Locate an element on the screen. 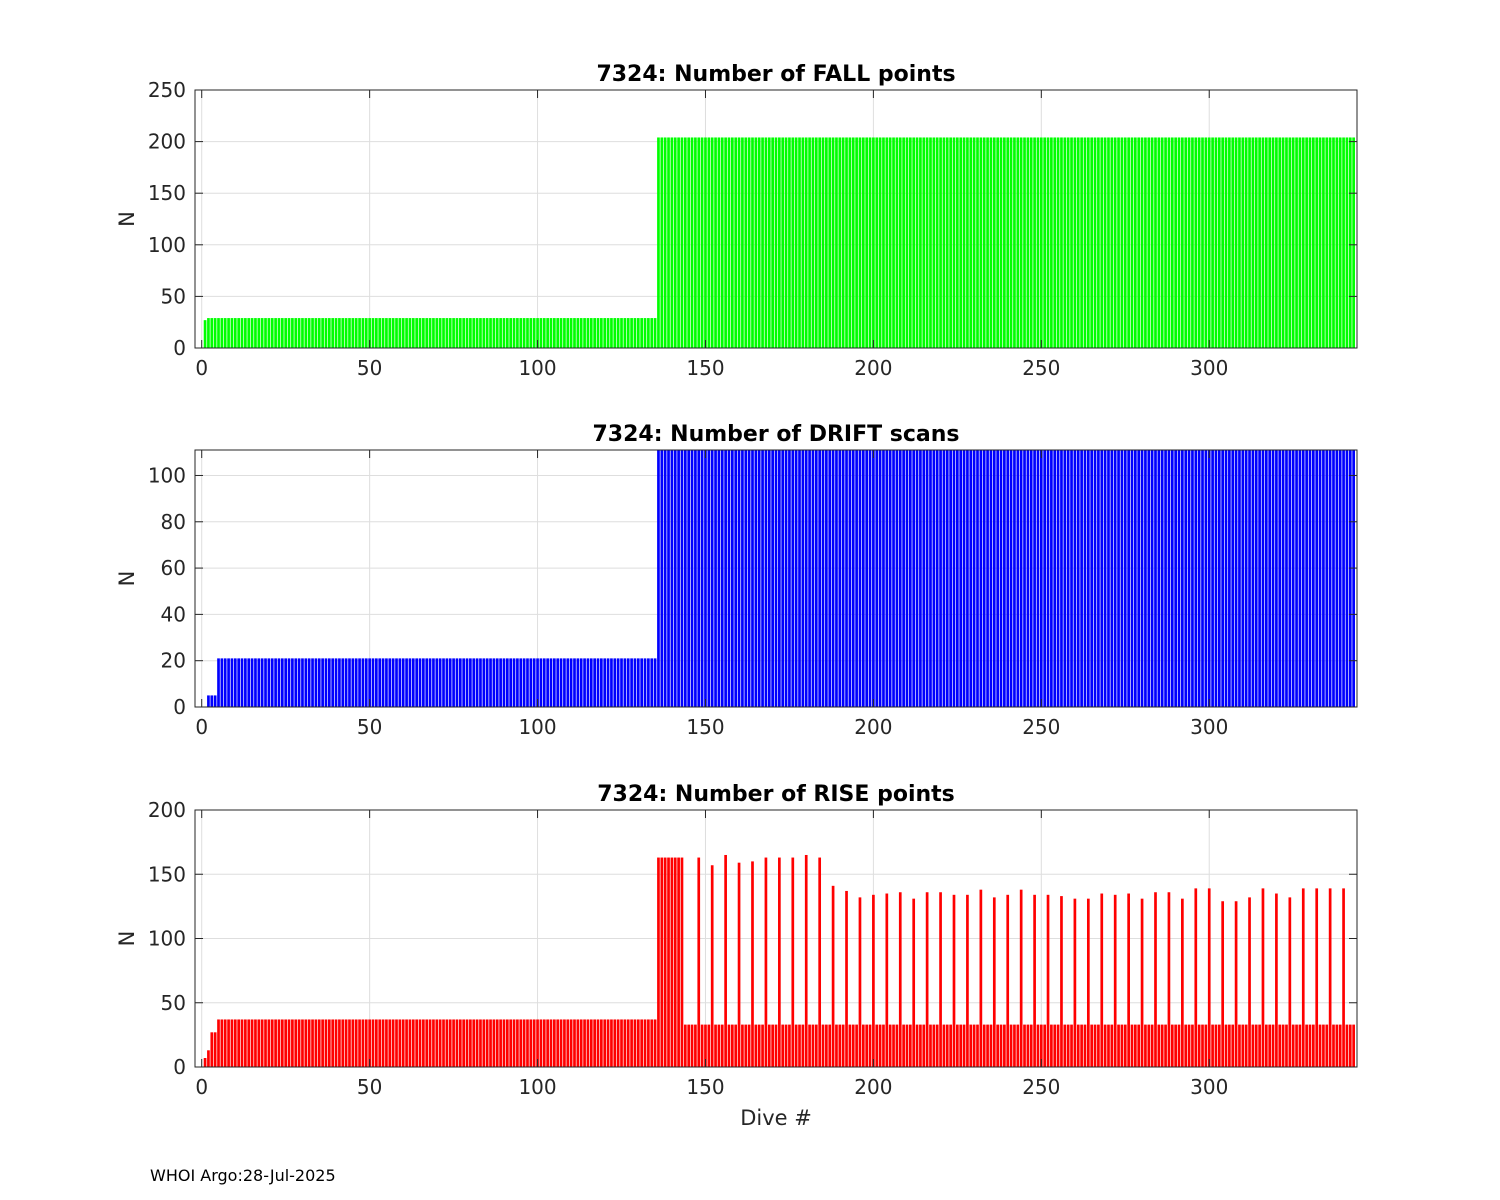  y-tick-label: 0 is located at coordinates (179, 348).